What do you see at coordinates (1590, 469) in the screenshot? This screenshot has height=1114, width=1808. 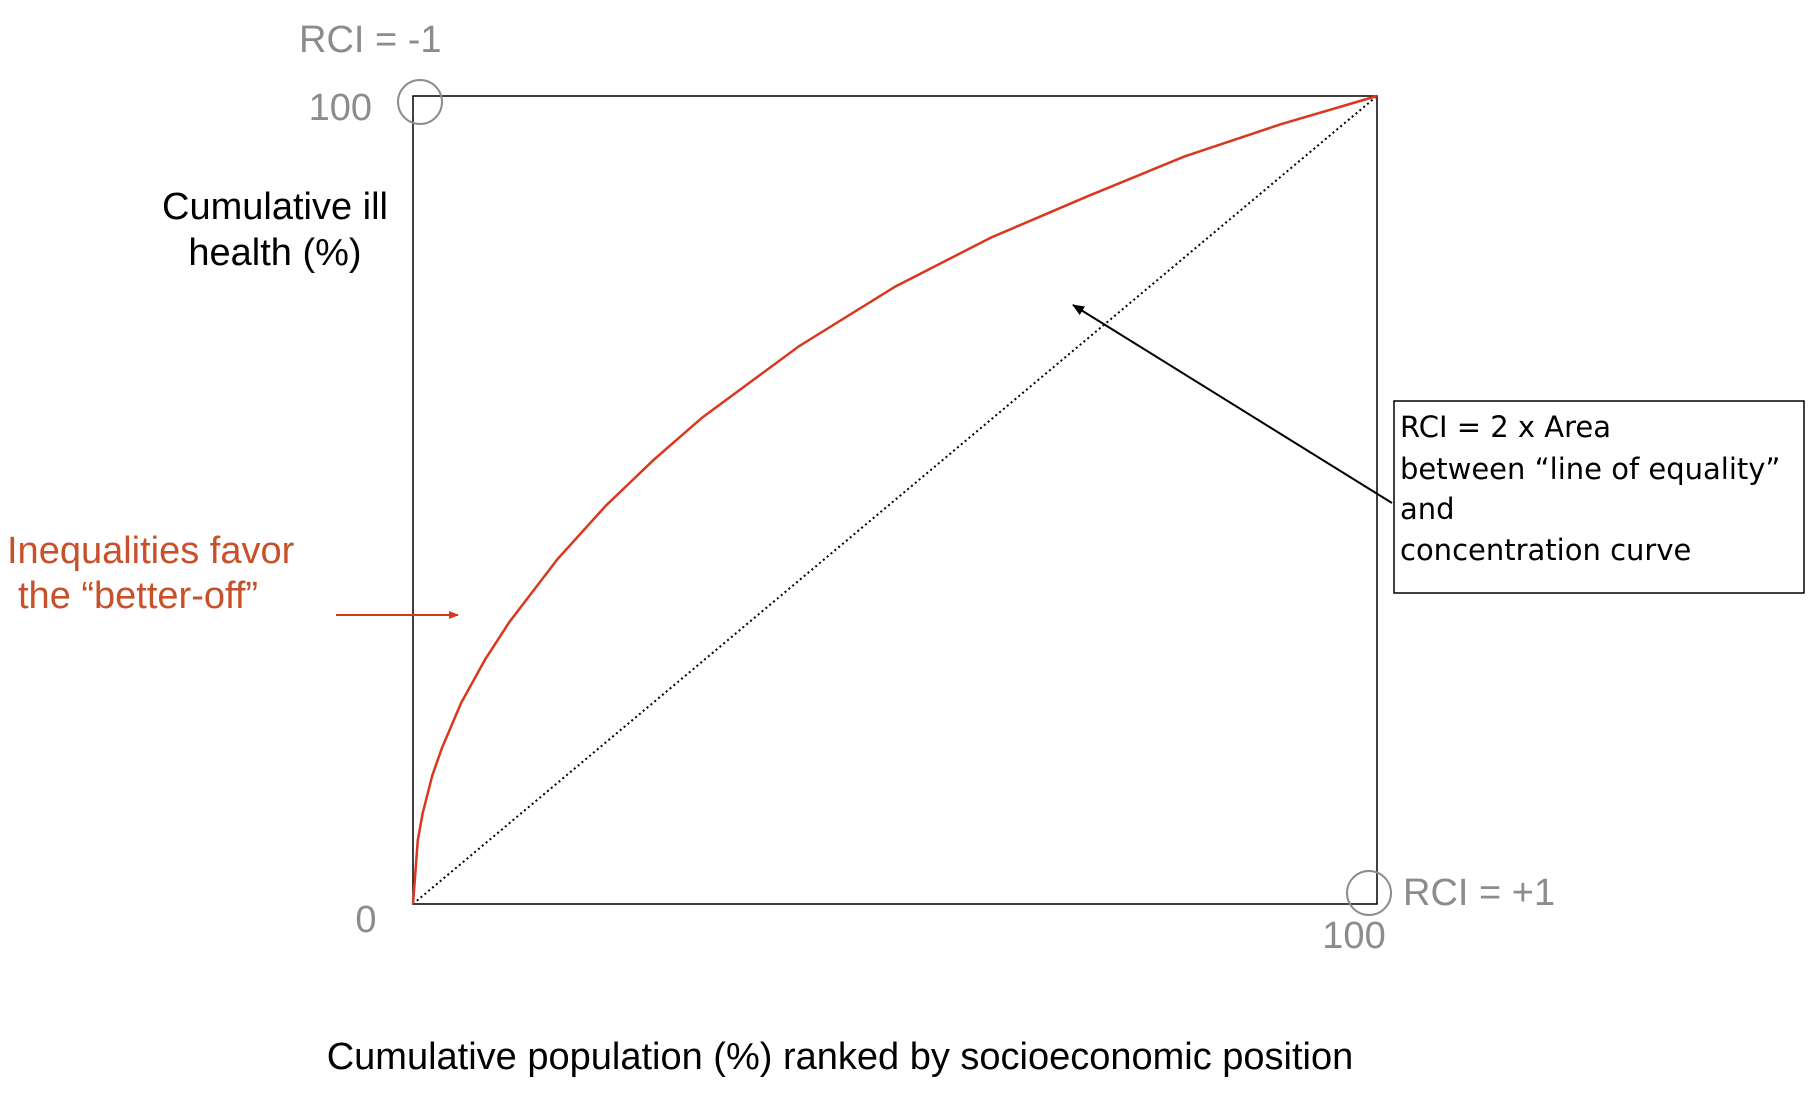 I see `rci-box-line2: between “line of equality”` at bounding box center [1590, 469].